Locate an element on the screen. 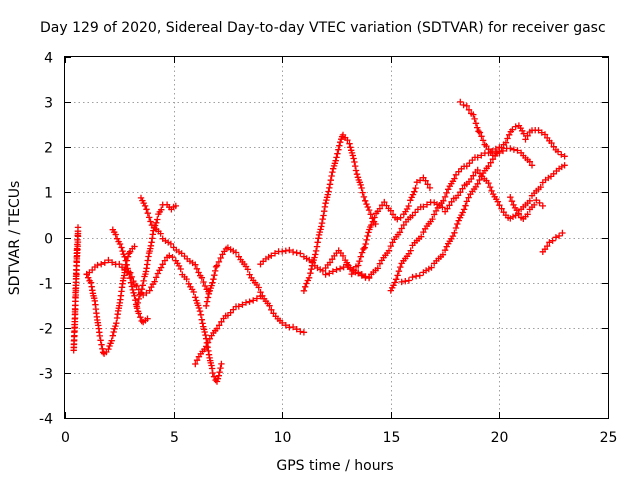 The height and width of the screenshot is (480, 640). x-axis-label: GPS time / hours is located at coordinates (334, 466).